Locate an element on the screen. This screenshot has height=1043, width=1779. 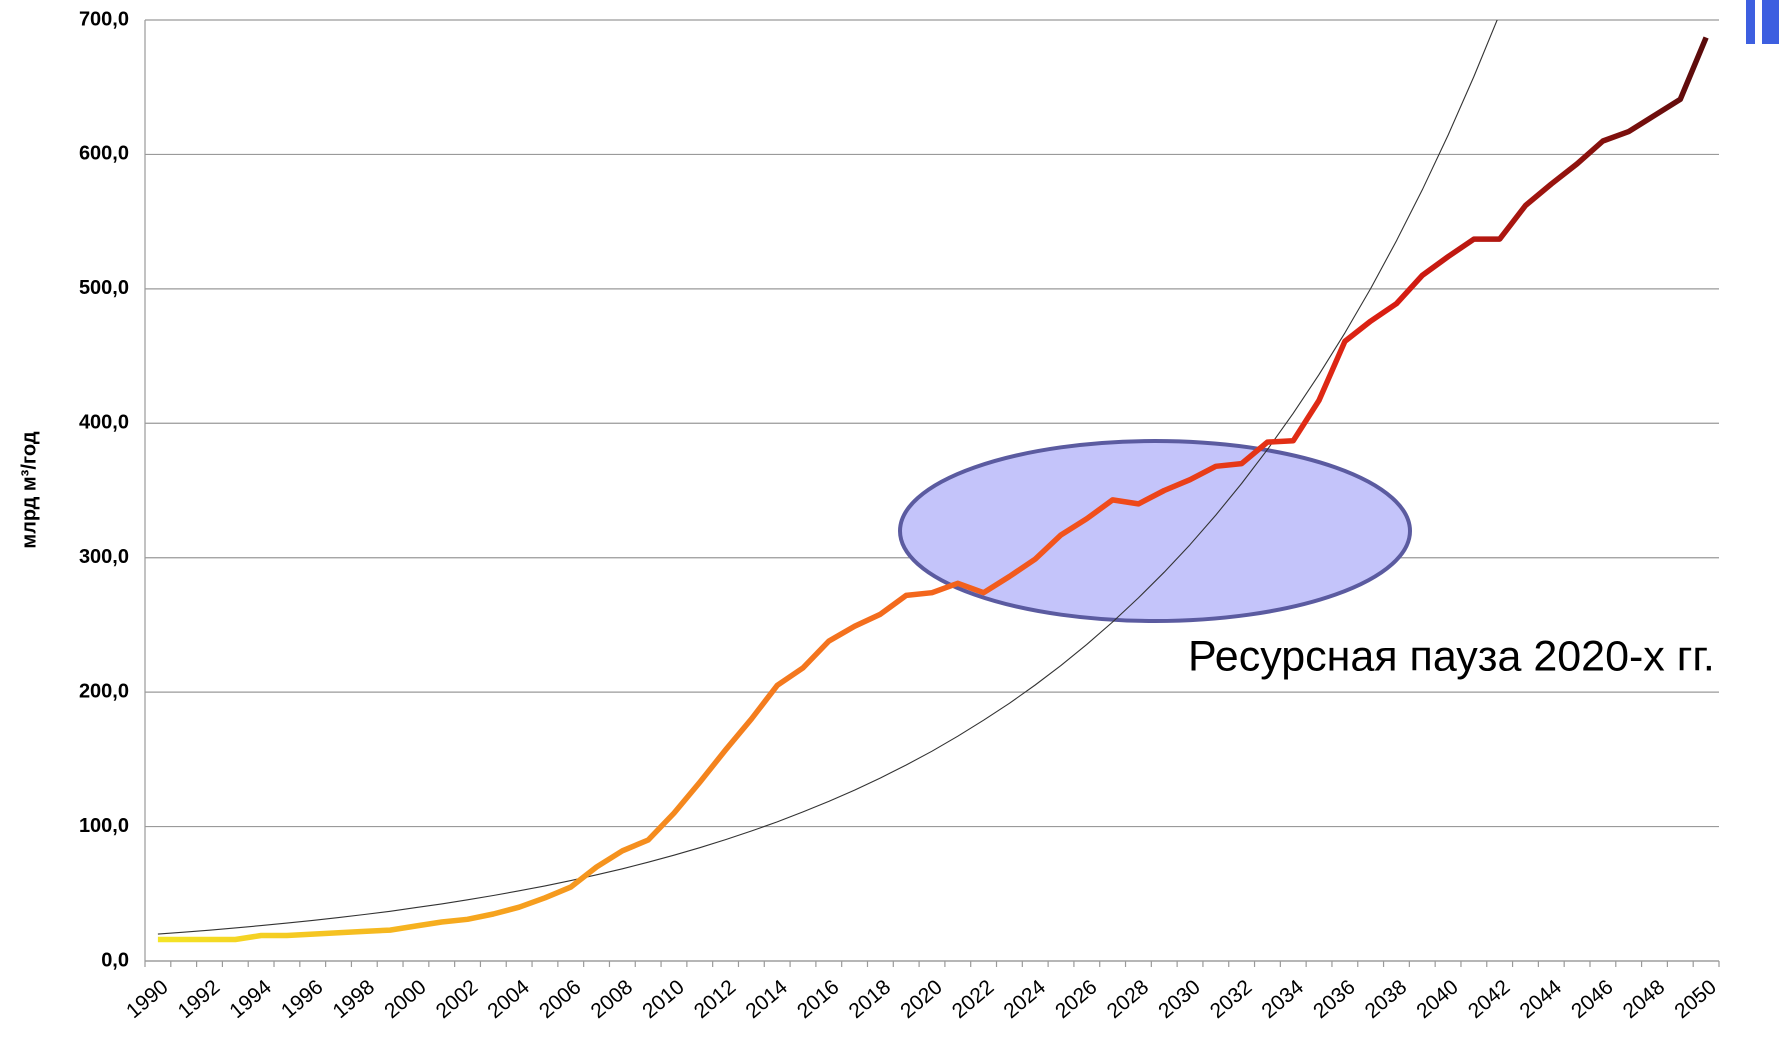
x-tick-label: 2004 is located at coordinates (508, 999).